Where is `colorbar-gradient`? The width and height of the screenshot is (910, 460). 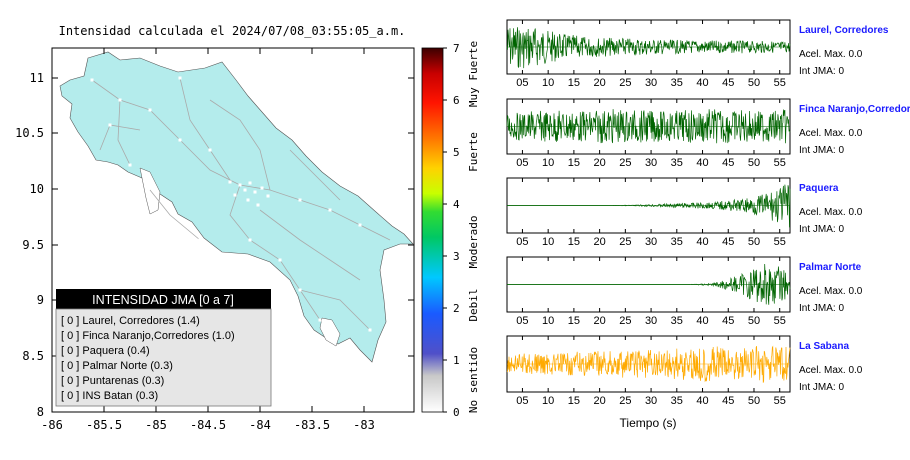
colorbar-gradient is located at coordinates (432, 230).